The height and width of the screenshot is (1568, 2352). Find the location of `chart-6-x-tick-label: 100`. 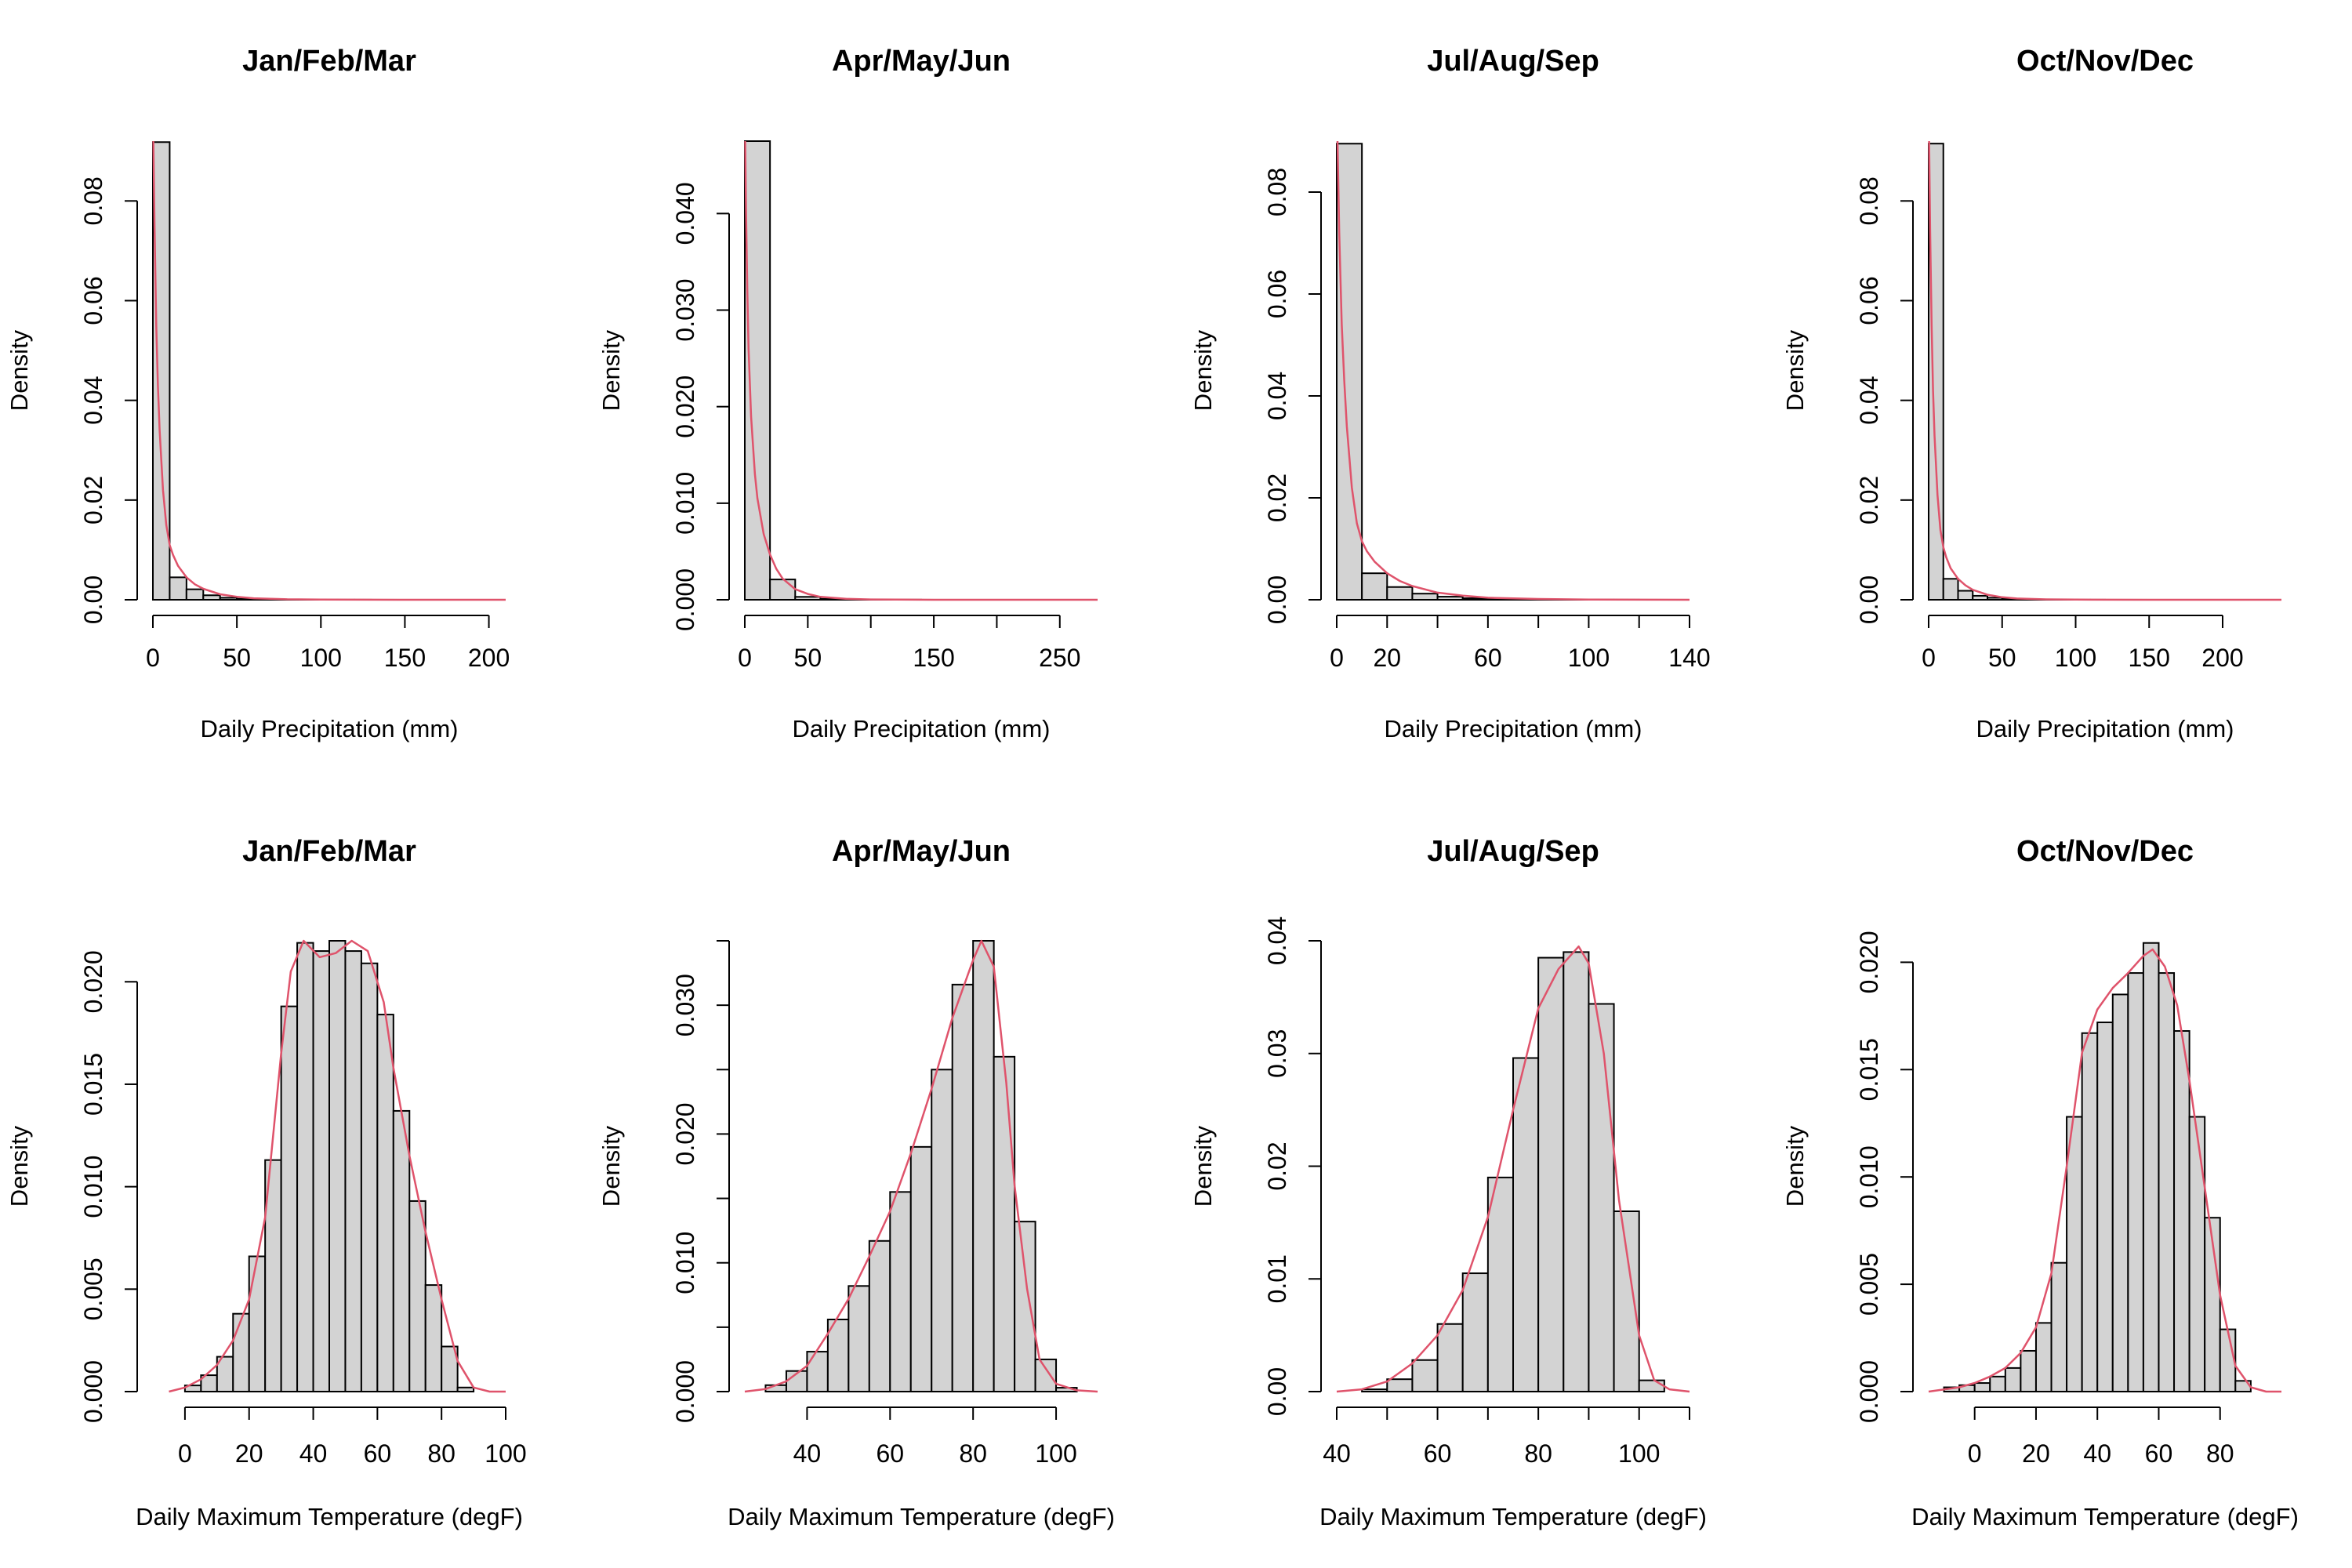

chart-6-x-tick-label: 100 is located at coordinates (1055, 1453).